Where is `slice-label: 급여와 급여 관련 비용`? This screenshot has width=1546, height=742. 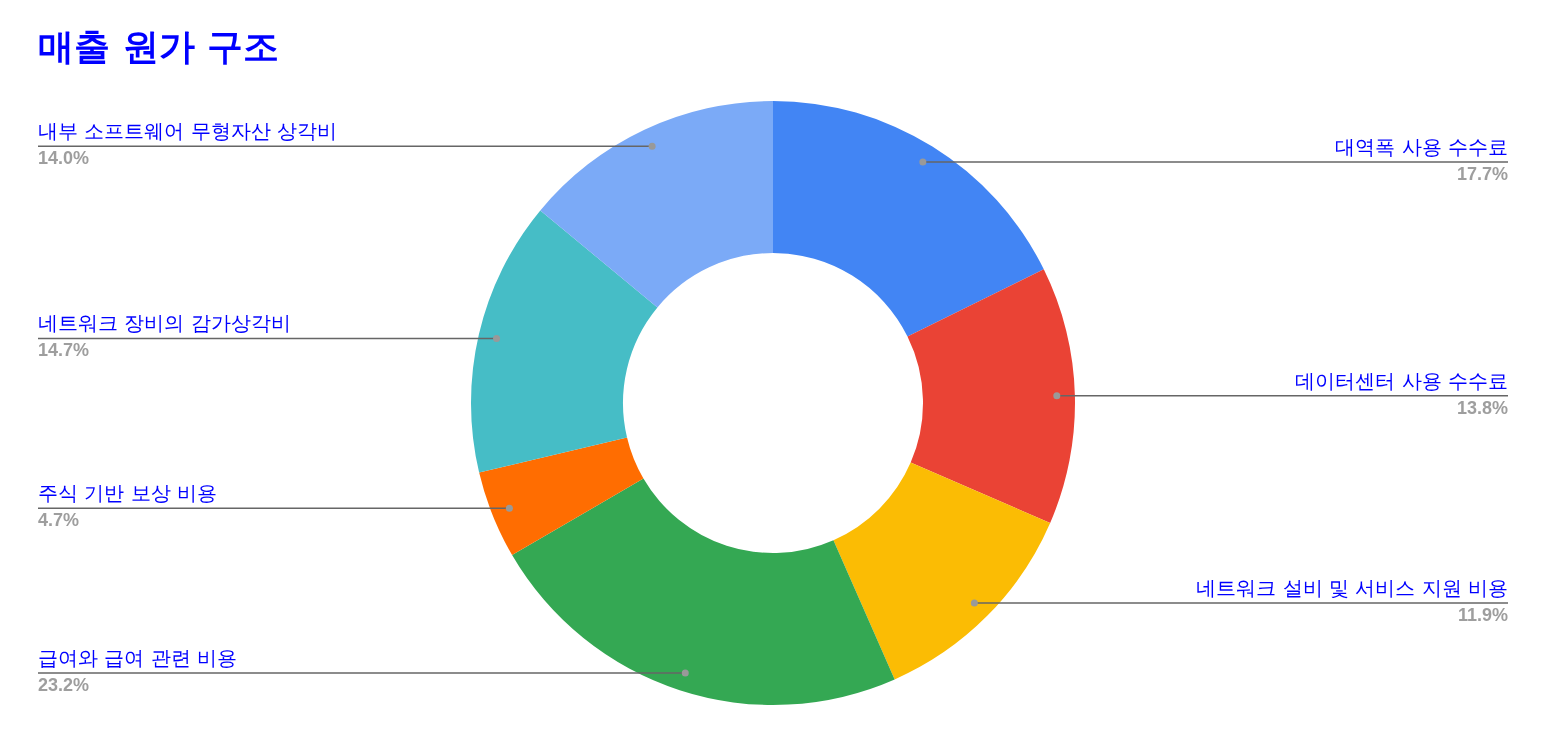
slice-label: 급여와 급여 관련 비용 is located at coordinates (138, 657).